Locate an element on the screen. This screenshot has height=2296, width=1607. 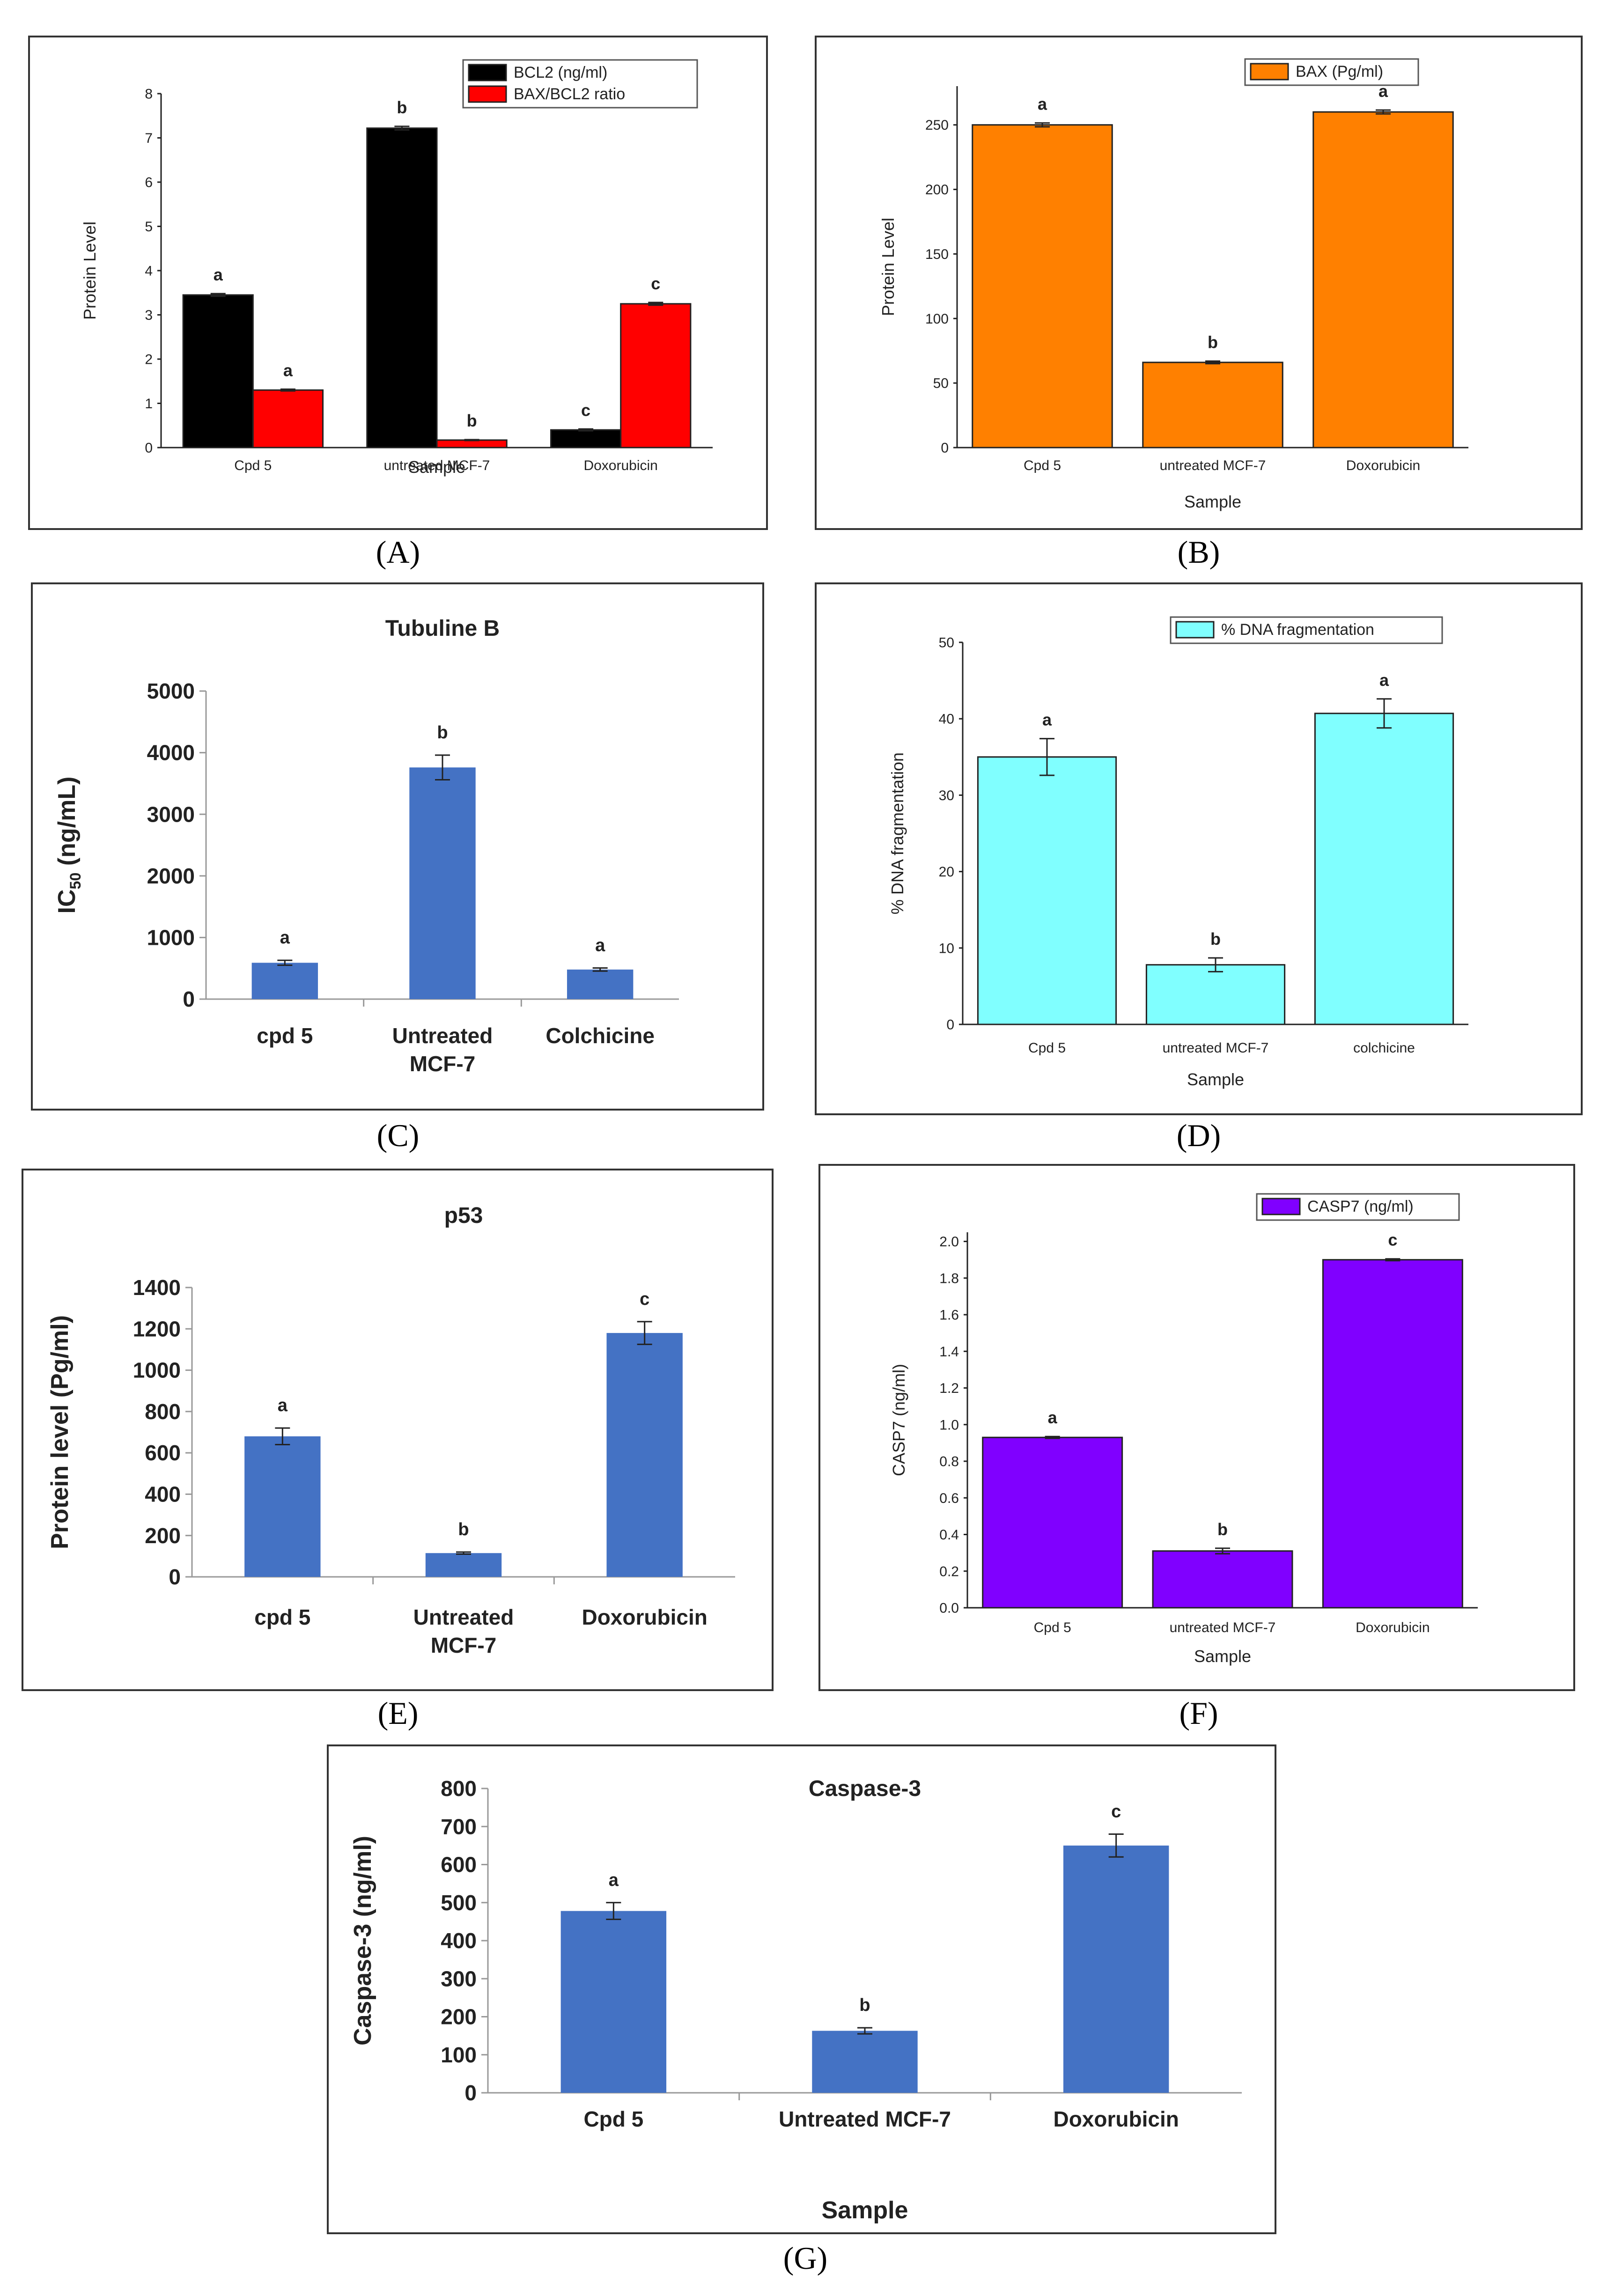
chart-e-category-label: MCF-7 is located at coordinates (464, 1645).